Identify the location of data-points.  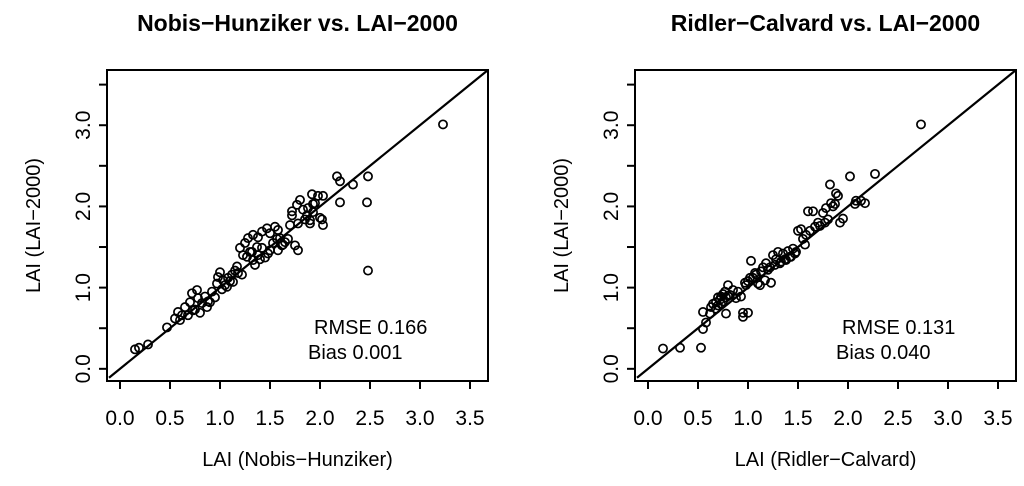
(792, 236).